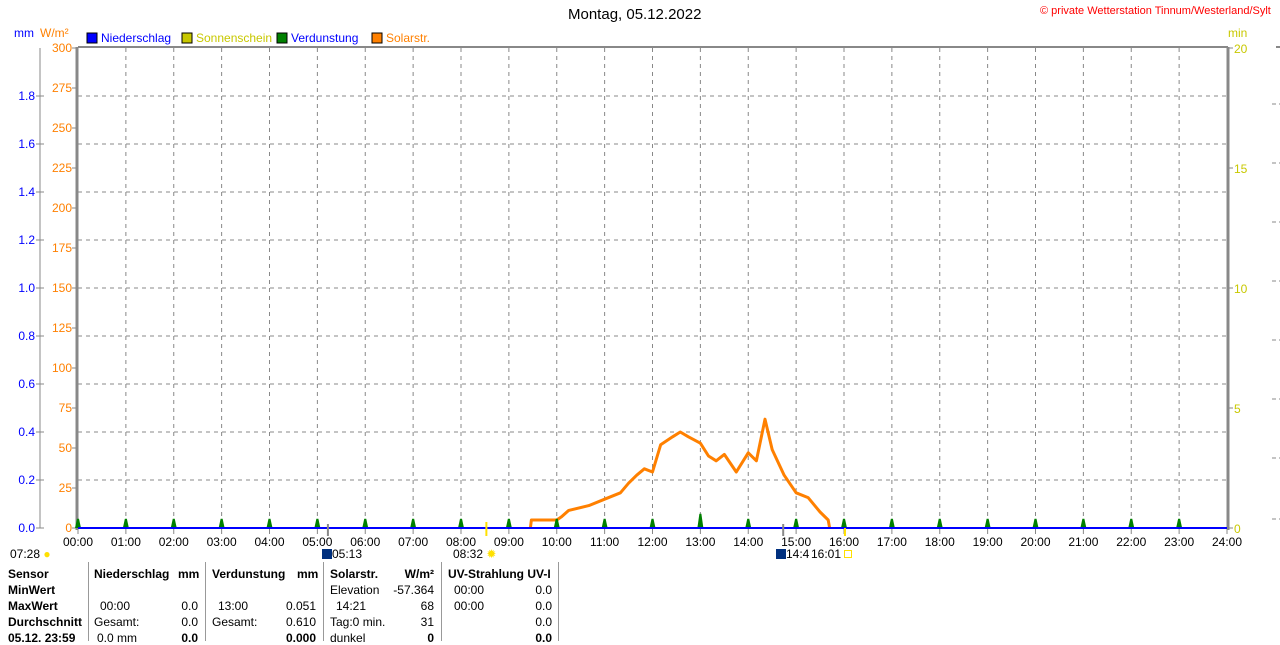 Image resolution: width=1280 pixels, height=645 pixels. What do you see at coordinates (66, 448) in the screenshot?
I see `solar-tick-label: 50` at bounding box center [66, 448].